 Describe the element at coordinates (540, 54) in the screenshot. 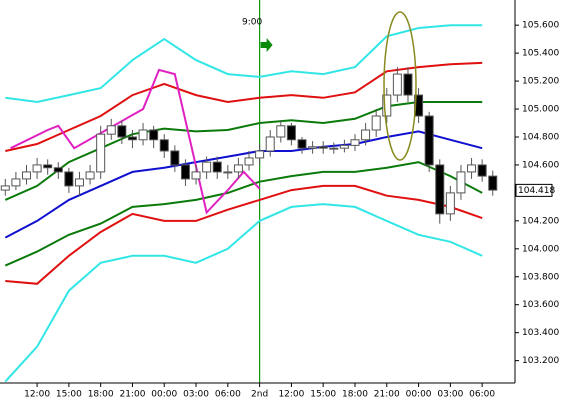

I see `y-tick-label: 105.400` at that location.